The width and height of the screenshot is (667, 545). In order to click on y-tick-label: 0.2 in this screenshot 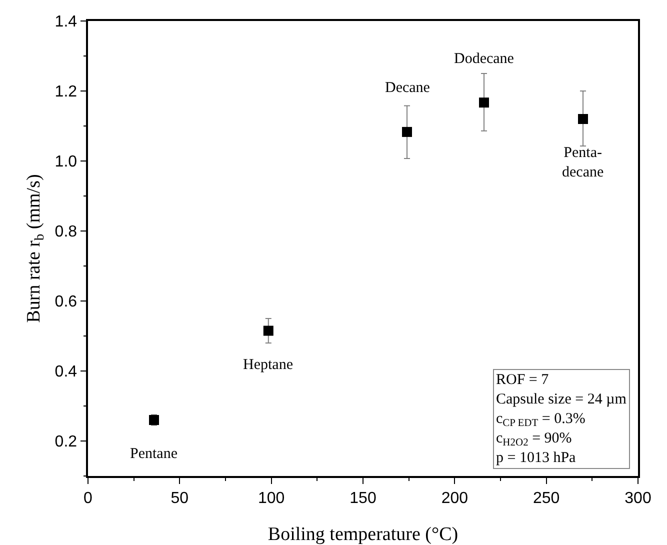, I will do `click(66, 442)`.